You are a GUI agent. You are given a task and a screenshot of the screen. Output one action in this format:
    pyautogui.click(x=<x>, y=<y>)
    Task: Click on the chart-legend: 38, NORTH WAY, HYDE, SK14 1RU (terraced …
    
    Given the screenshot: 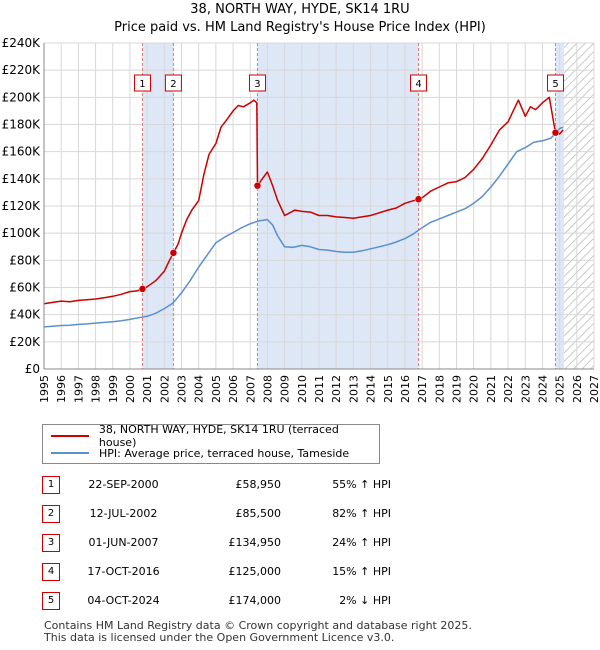 What is the action you would take?
    pyautogui.click(x=211, y=443)
    